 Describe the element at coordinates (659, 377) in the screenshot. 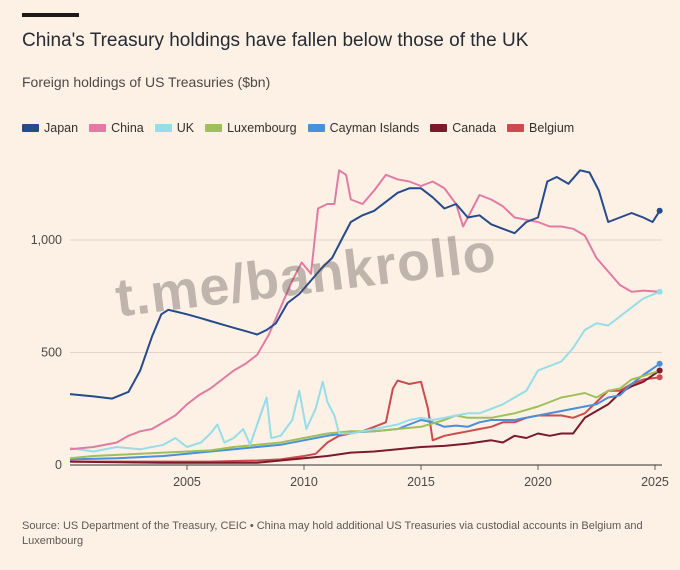

I see `endpoint-belgium` at that location.